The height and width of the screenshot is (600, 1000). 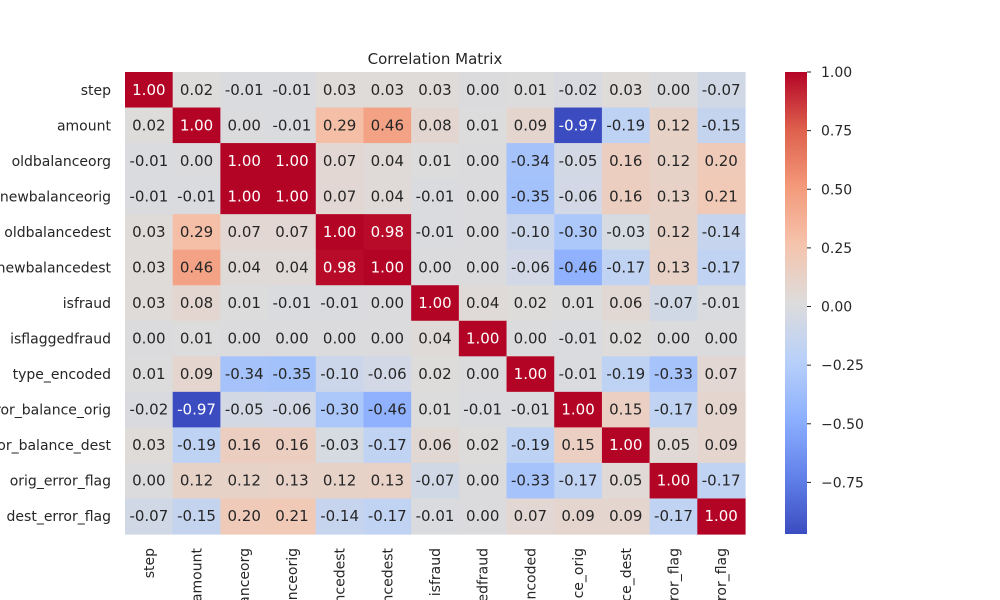 I want to click on column-label: ce_orig, so click(x=579, y=573).